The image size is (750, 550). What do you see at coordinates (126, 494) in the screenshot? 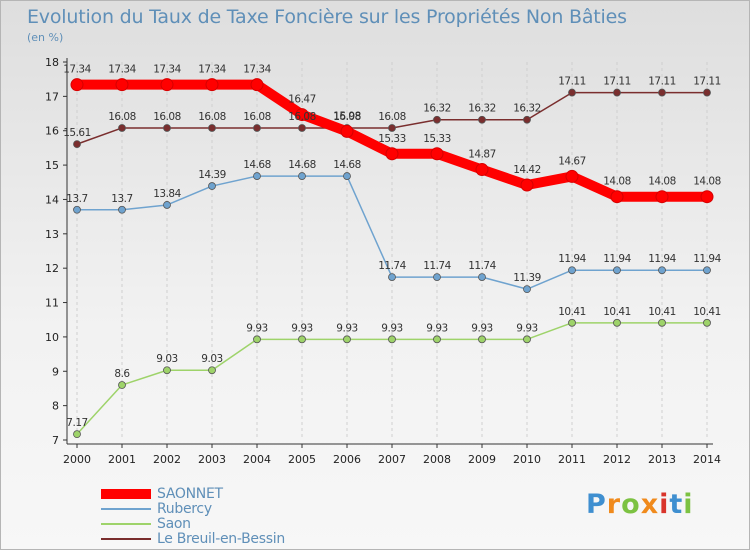
I see `legend-swatch-saonnet` at bounding box center [126, 494].